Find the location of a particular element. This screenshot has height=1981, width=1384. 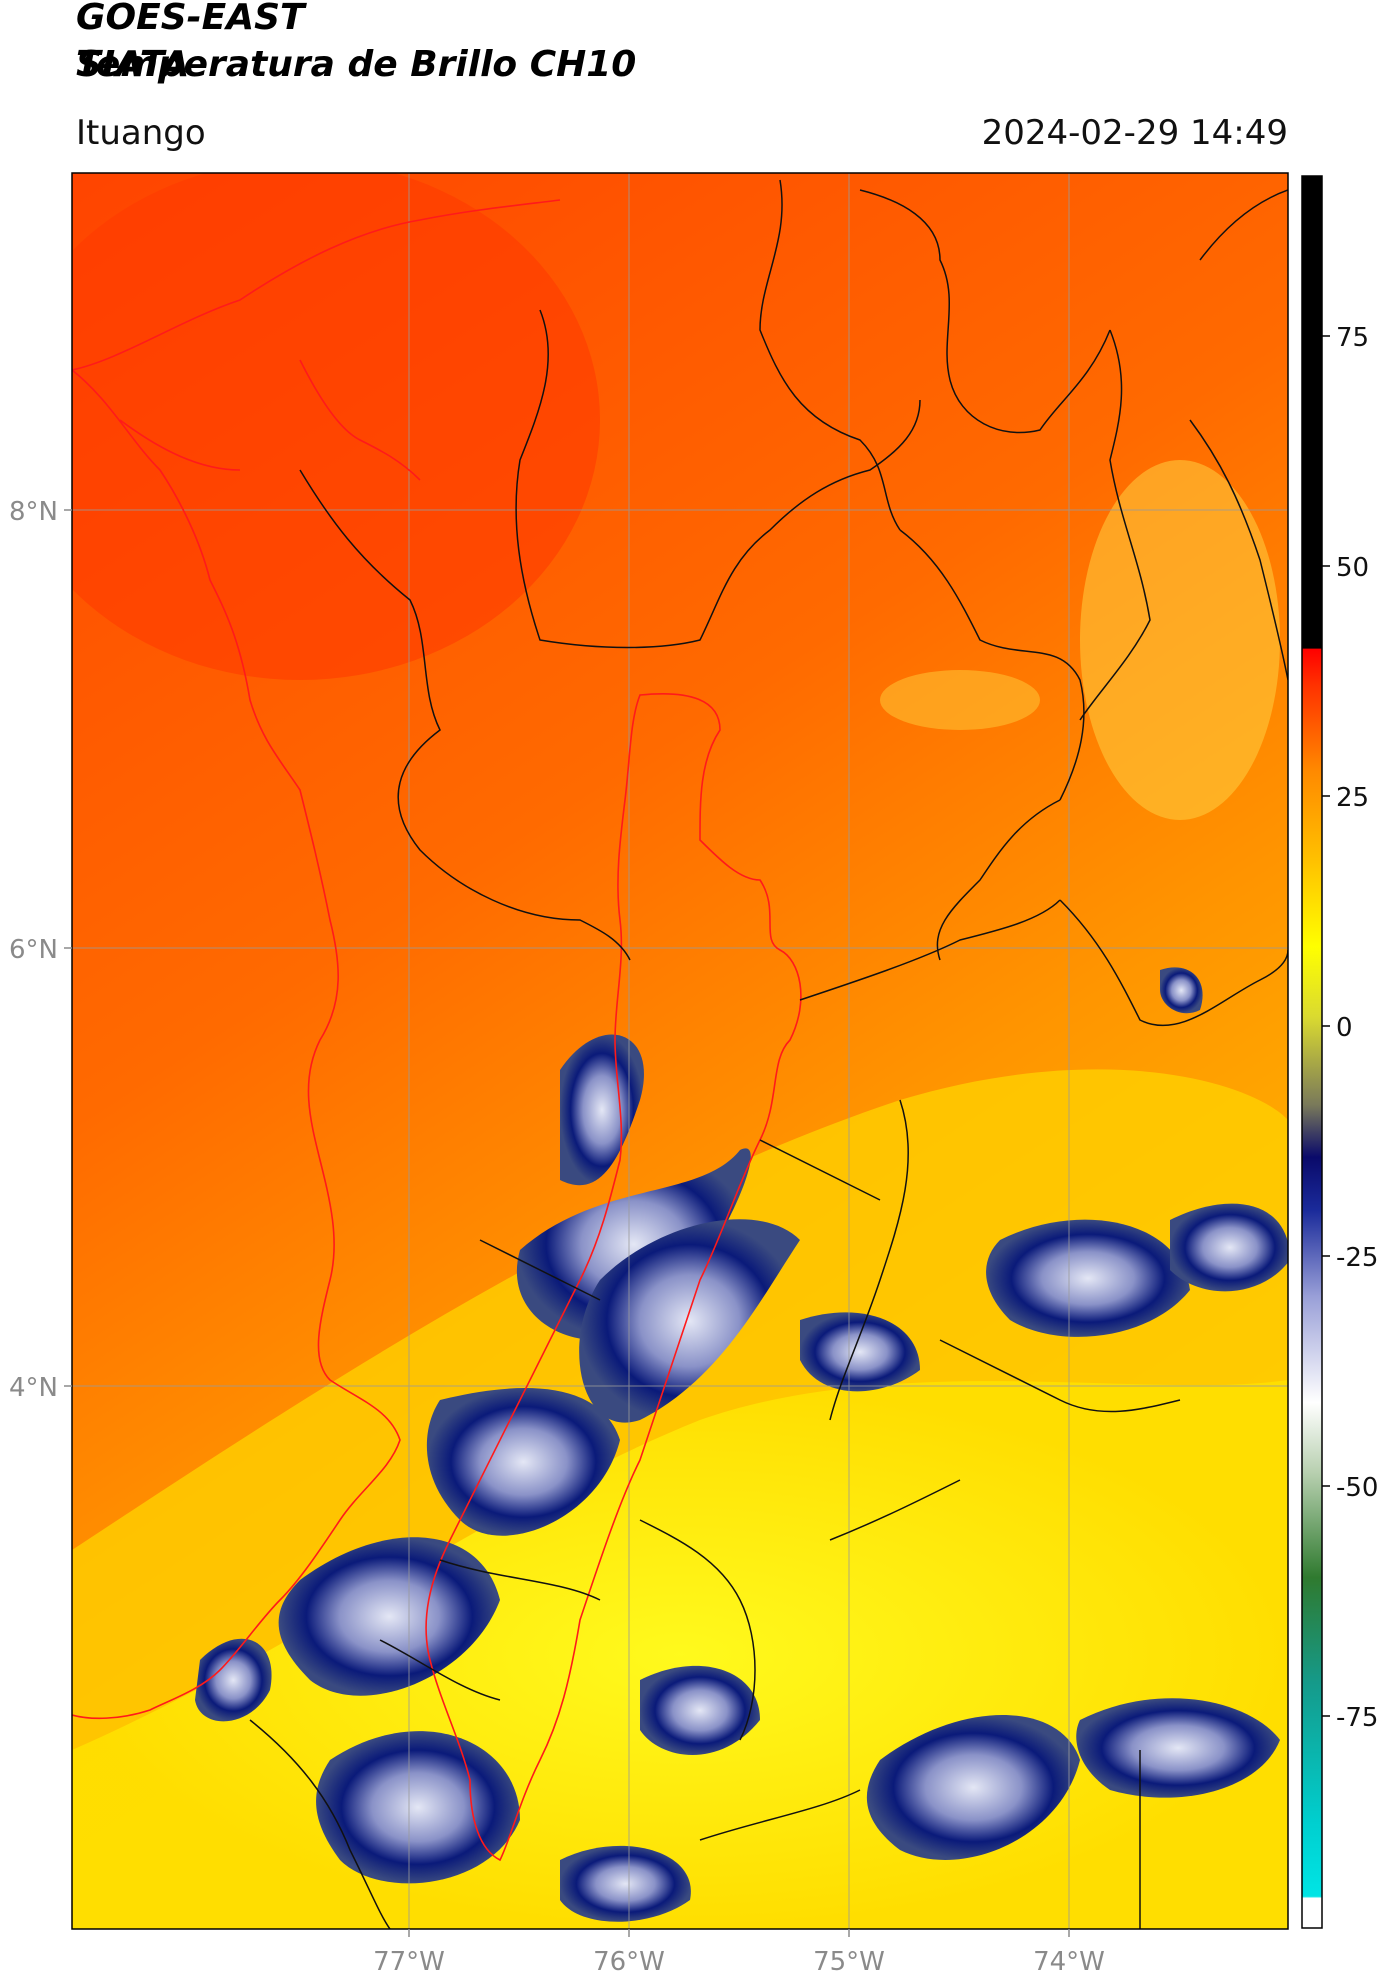

title-line-2: Temperatura de Brillo CH10 is located at coordinates (356, 64).